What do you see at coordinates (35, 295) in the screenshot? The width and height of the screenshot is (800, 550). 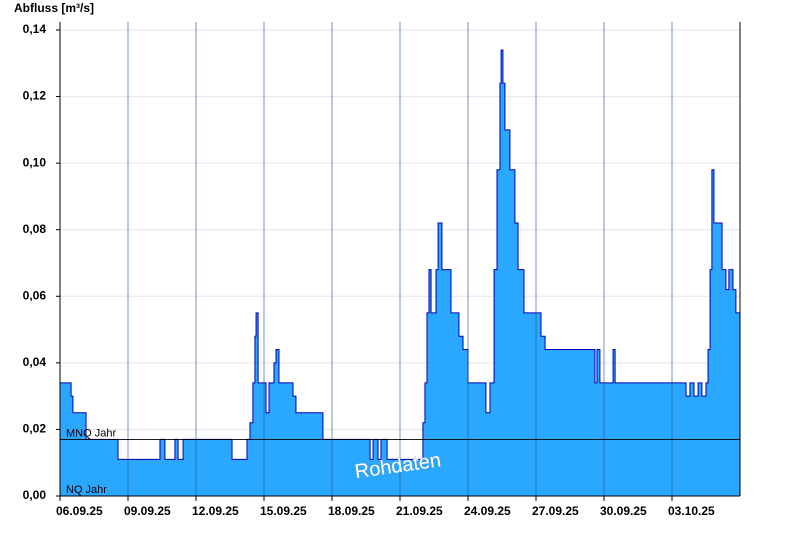 I see `y-tick-label: 0,06` at bounding box center [35, 295].